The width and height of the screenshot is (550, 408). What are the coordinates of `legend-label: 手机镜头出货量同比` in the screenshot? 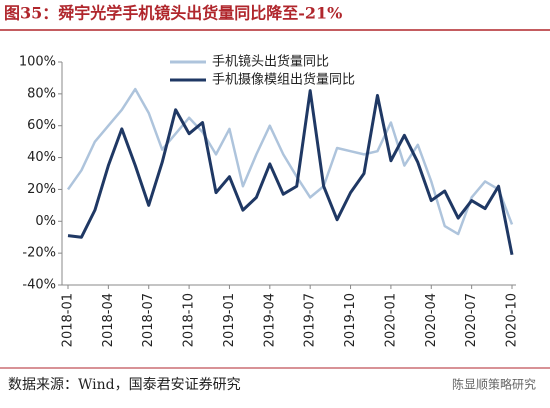 It's located at (270, 62).